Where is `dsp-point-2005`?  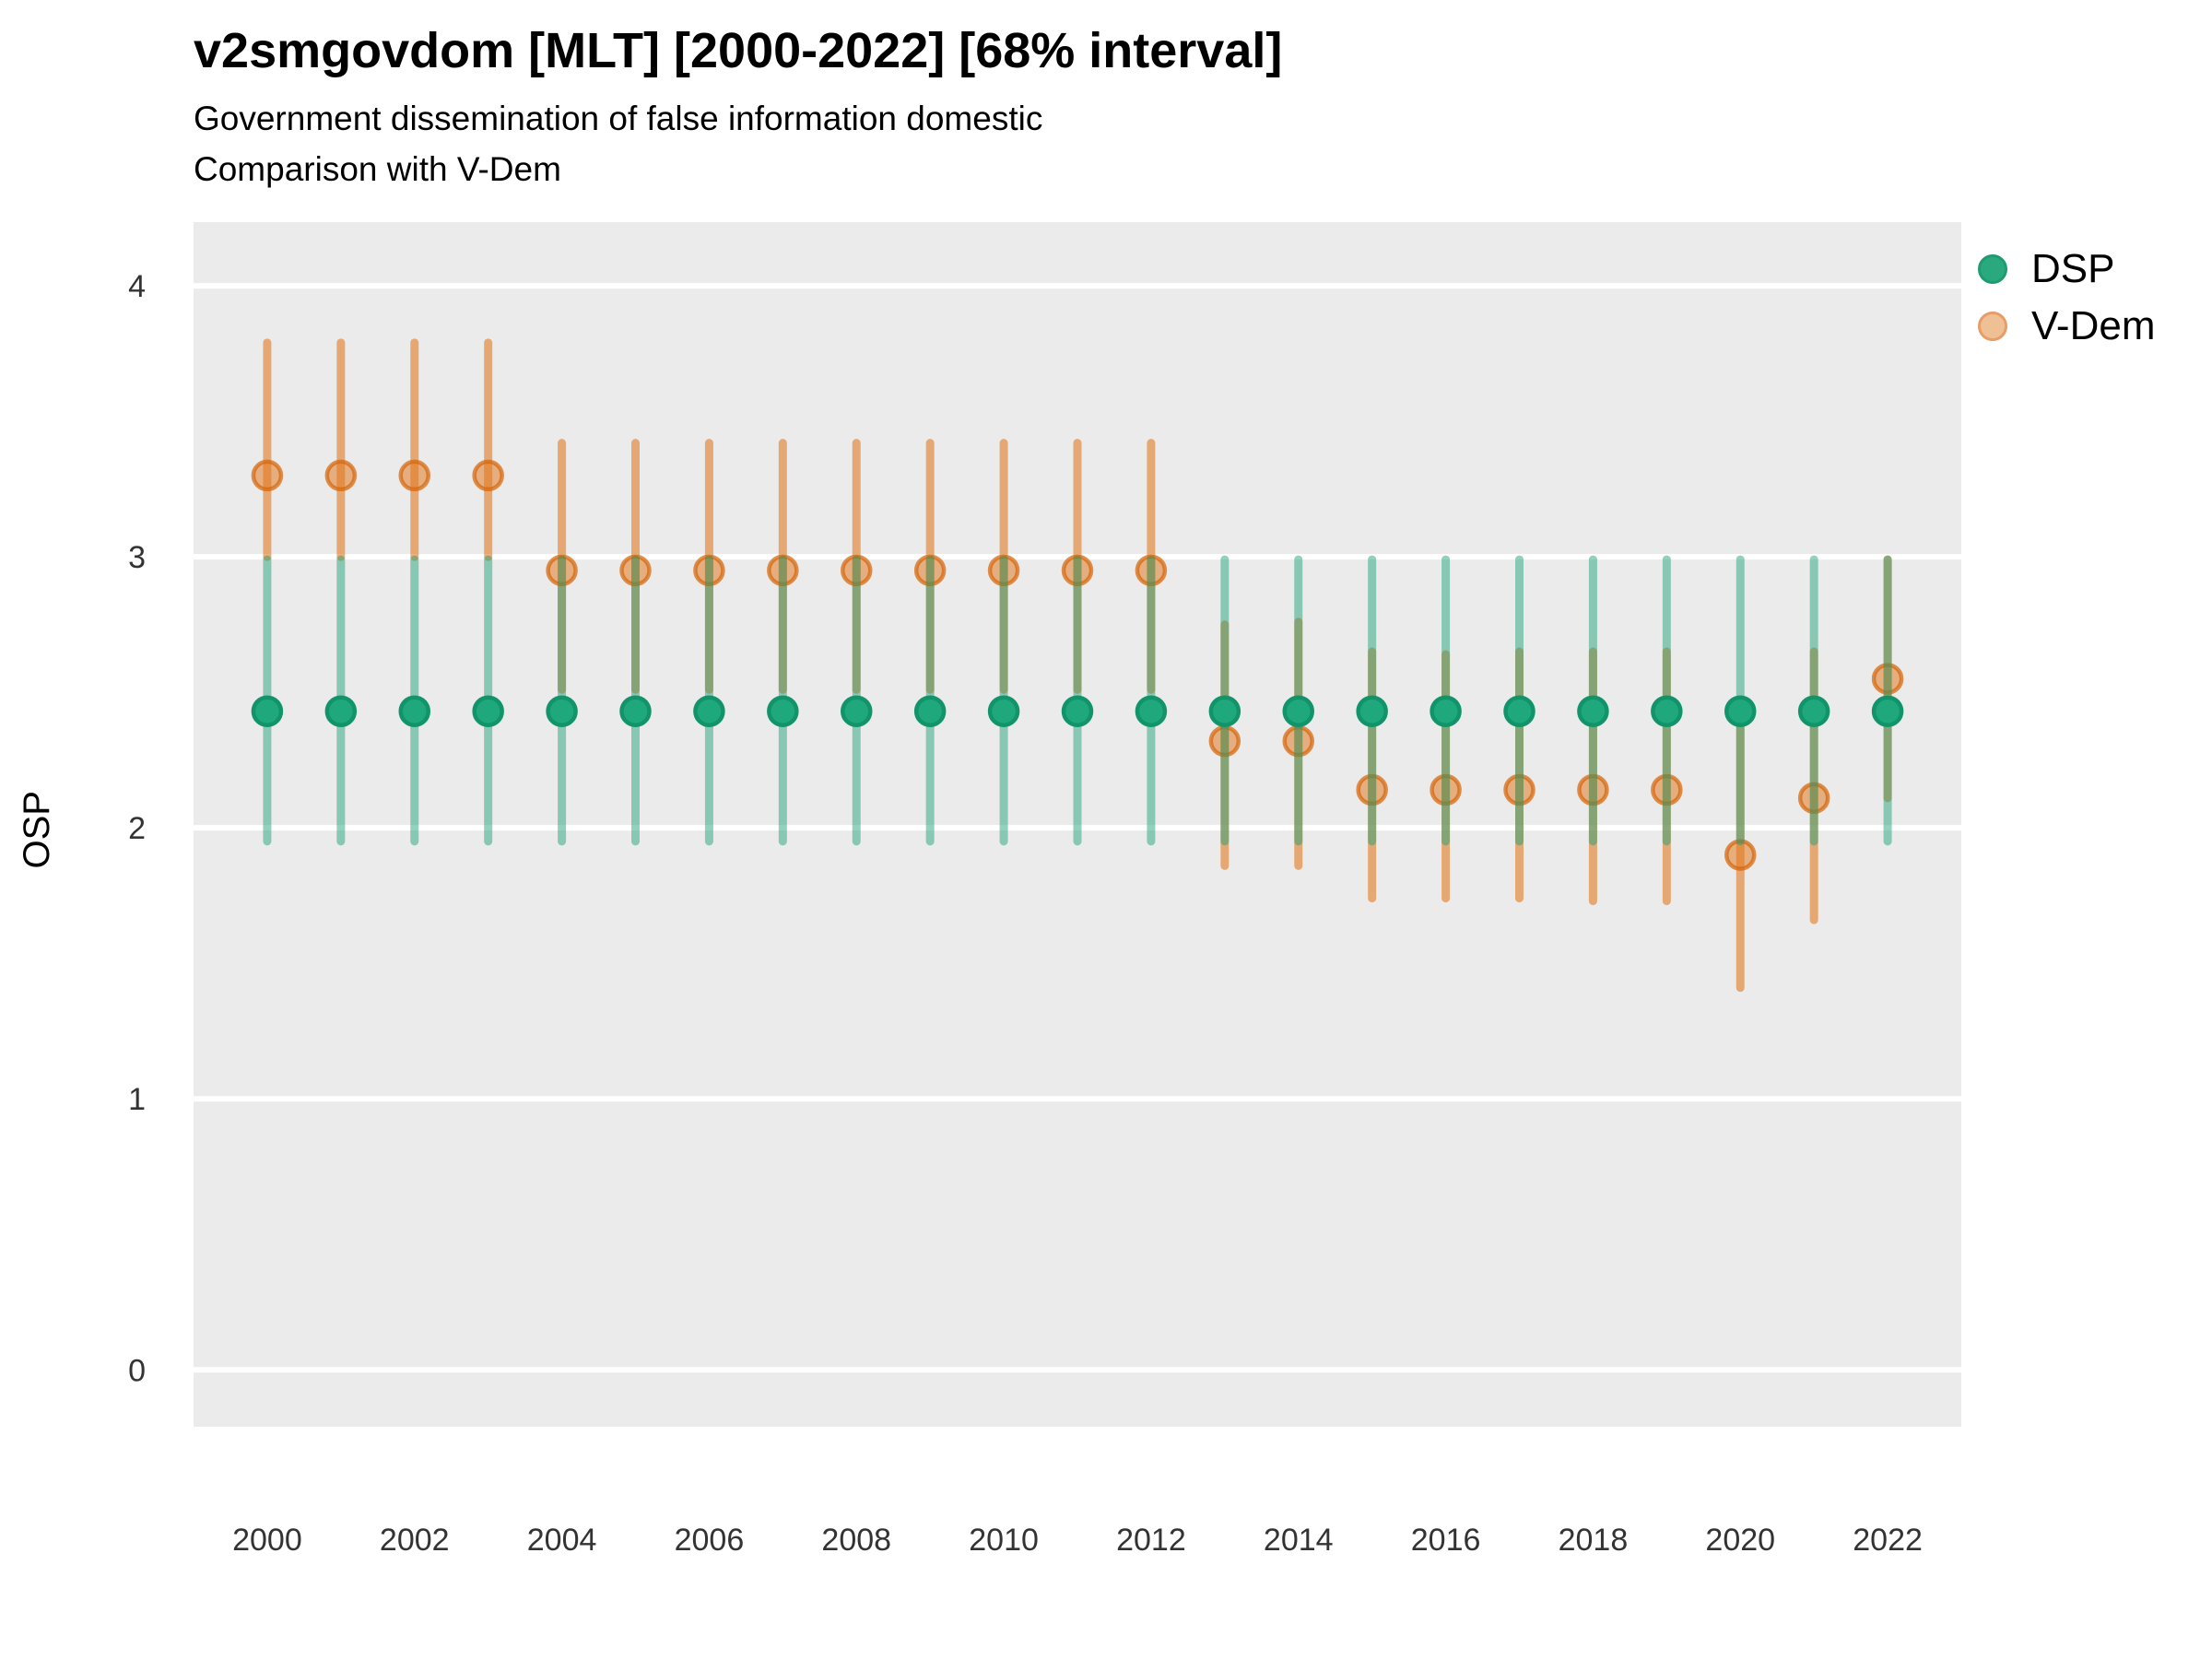 dsp-point-2005 is located at coordinates (635, 711).